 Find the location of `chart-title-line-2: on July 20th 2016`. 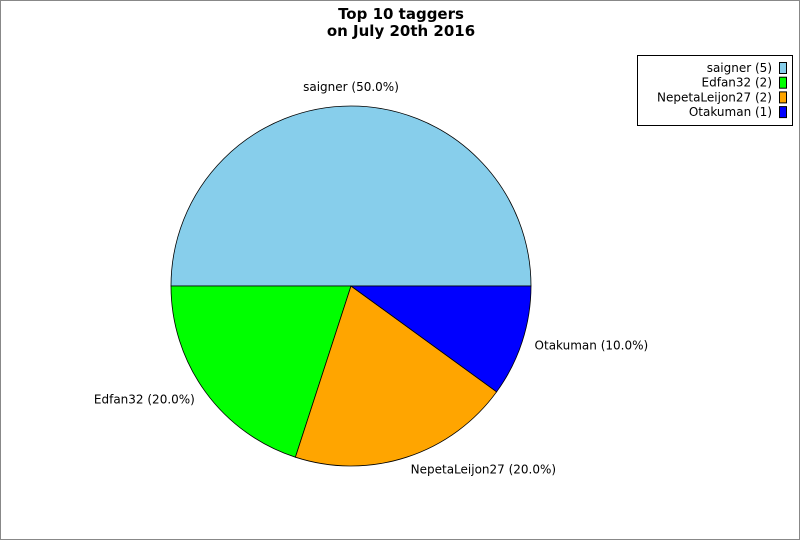

chart-title-line-2: on July 20th 2016 is located at coordinates (401, 31).